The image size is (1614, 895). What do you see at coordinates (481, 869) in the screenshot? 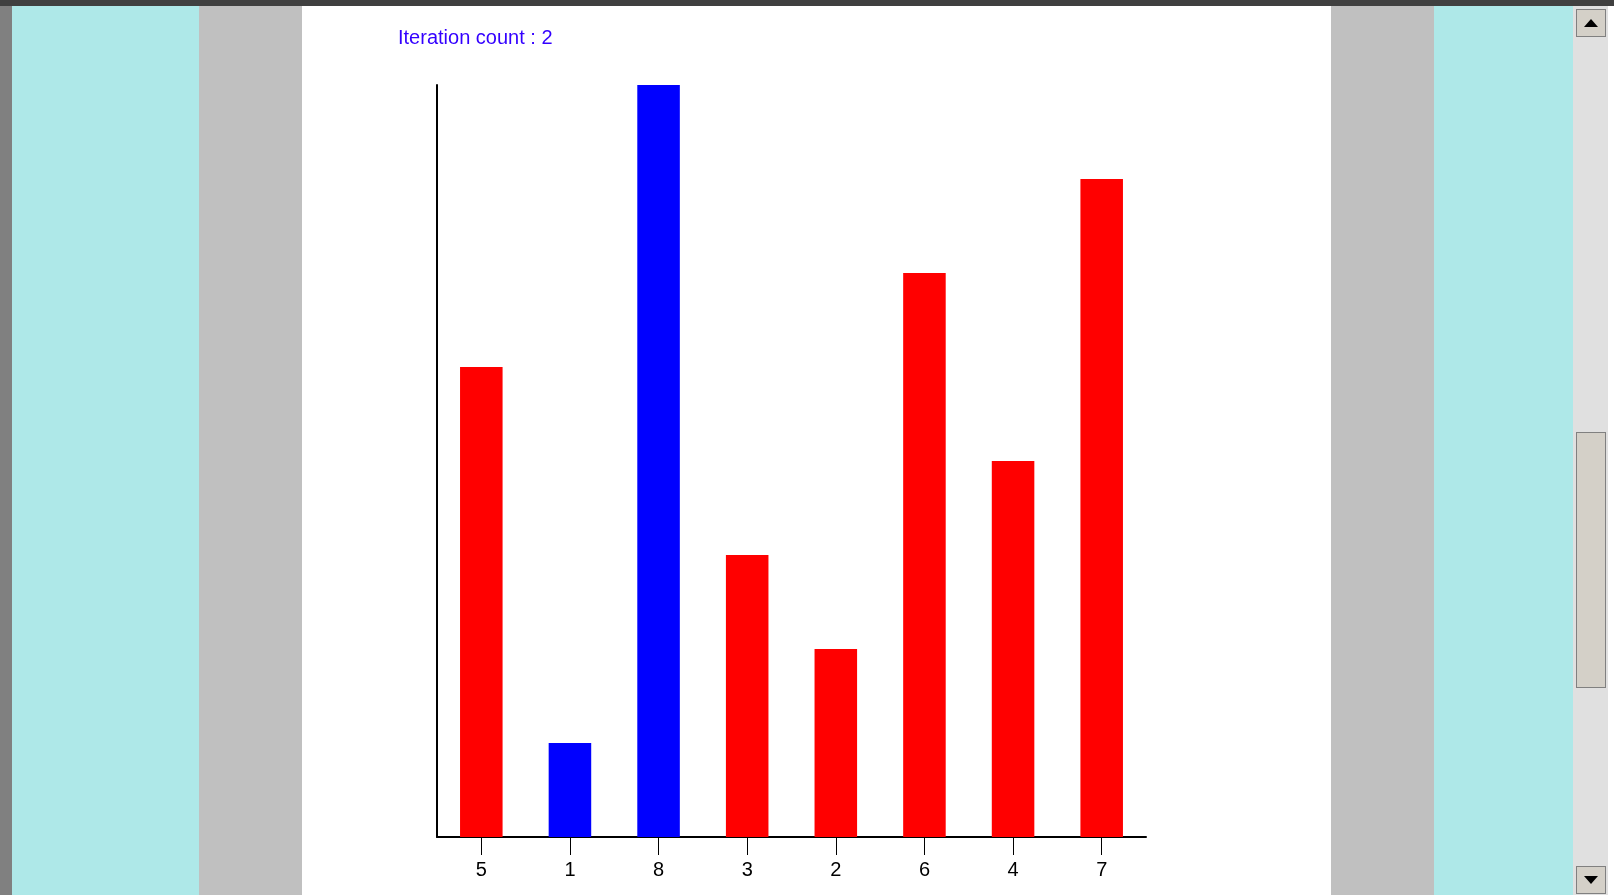
I see `x-tick-label: 5` at bounding box center [481, 869].